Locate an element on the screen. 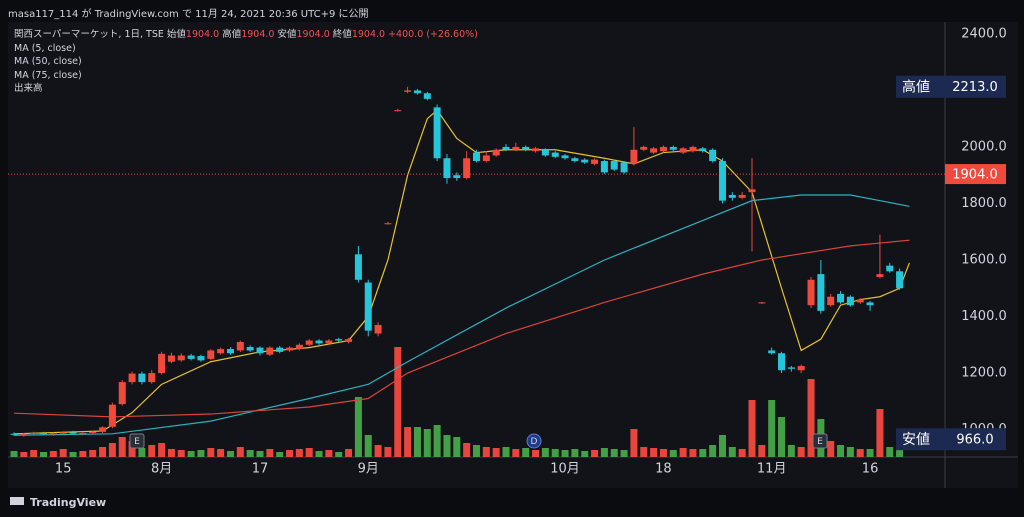 The height and width of the screenshot is (517, 1024). indicator: 出来高 is located at coordinates (28, 88).